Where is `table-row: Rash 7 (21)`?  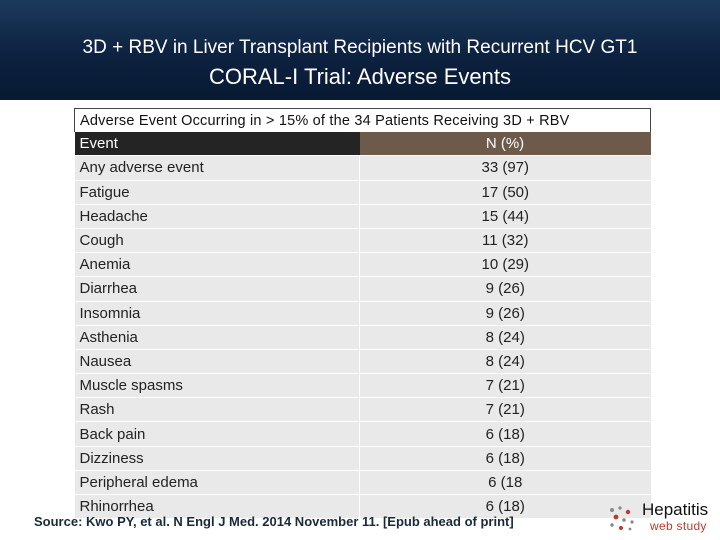 table-row: Rash 7 (21) is located at coordinates (362, 410).